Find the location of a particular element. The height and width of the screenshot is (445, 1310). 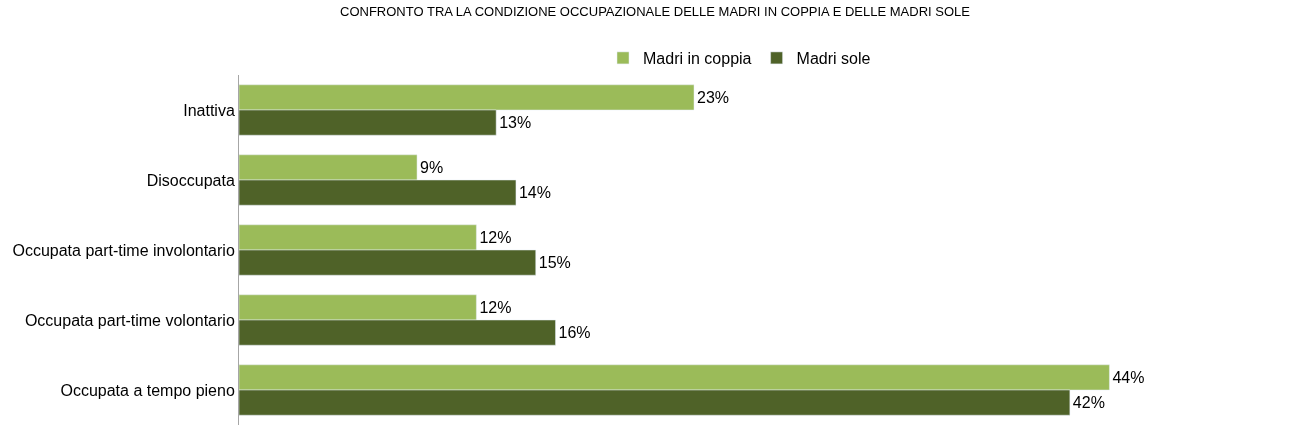

legend-label: Madri sole is located at coordinates (833, 59).